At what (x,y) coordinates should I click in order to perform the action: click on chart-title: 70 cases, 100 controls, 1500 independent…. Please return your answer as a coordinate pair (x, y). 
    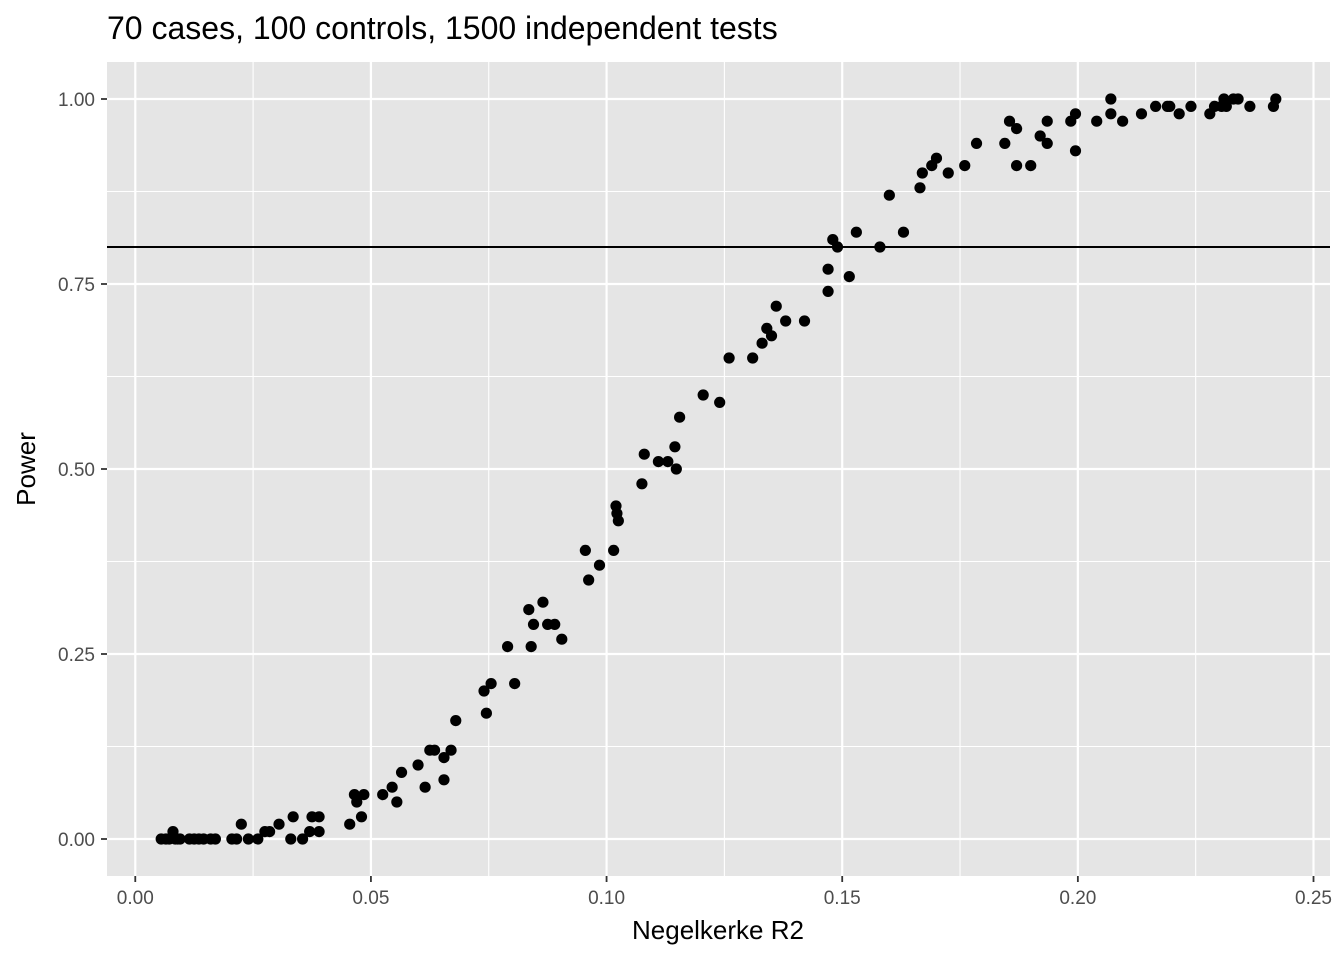
    Looking at the image, I should click on (442, 28).